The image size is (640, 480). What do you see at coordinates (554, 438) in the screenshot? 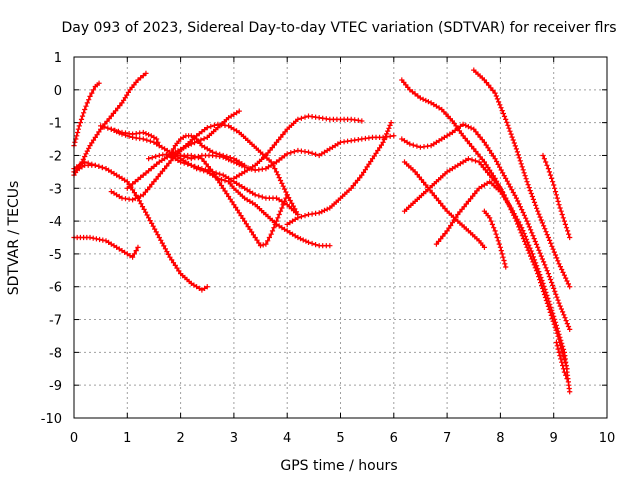
I see `x-tick-label: 9` at bounding box center [554, 438].